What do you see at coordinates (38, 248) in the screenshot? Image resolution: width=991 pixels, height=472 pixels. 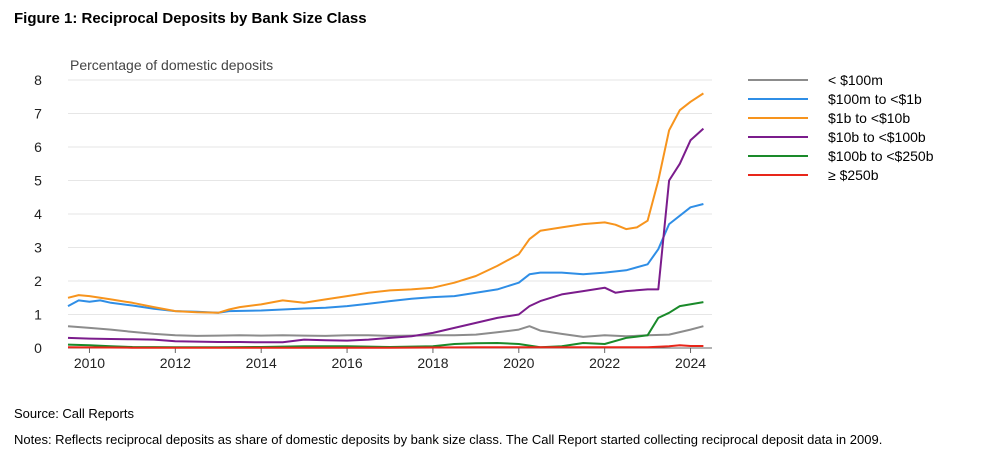 I see `y-tick-label: 3` at bounding box center [38, 248].